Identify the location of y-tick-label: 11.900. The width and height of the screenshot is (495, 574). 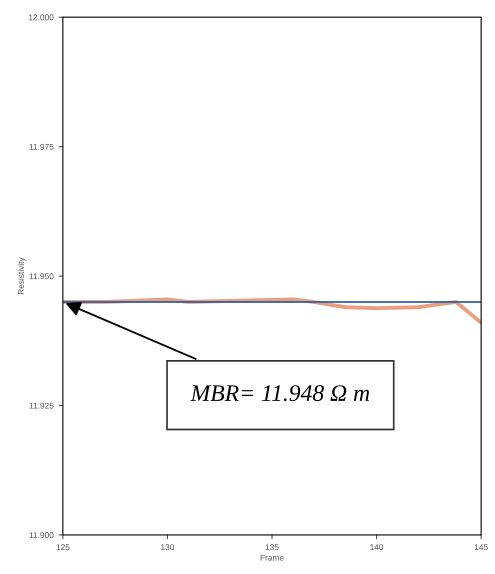
(42, 535).